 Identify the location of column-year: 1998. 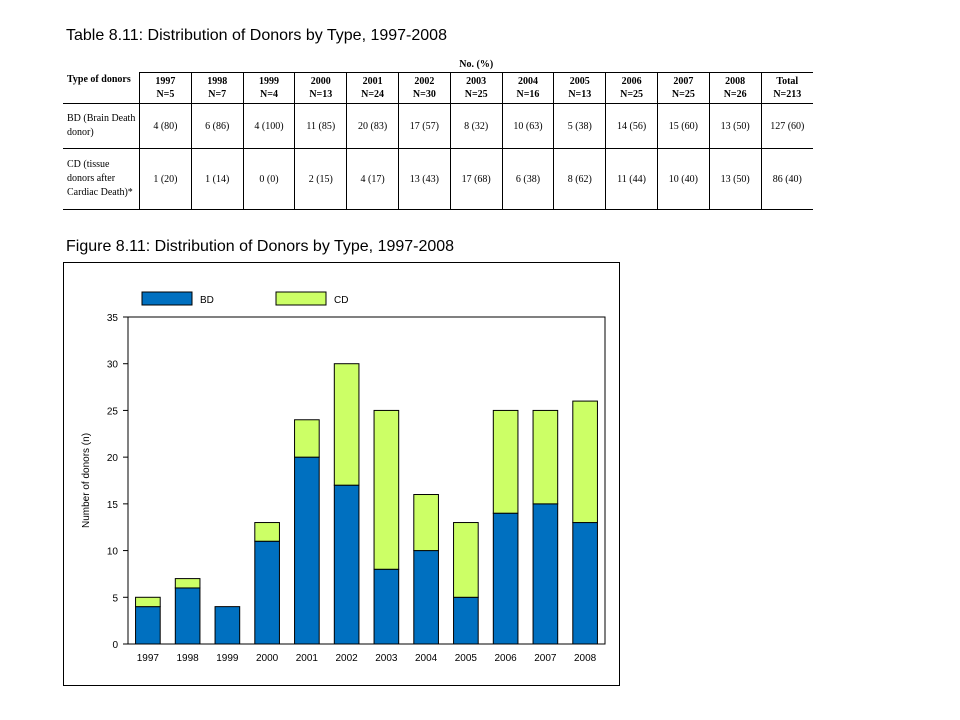
(217, 81).